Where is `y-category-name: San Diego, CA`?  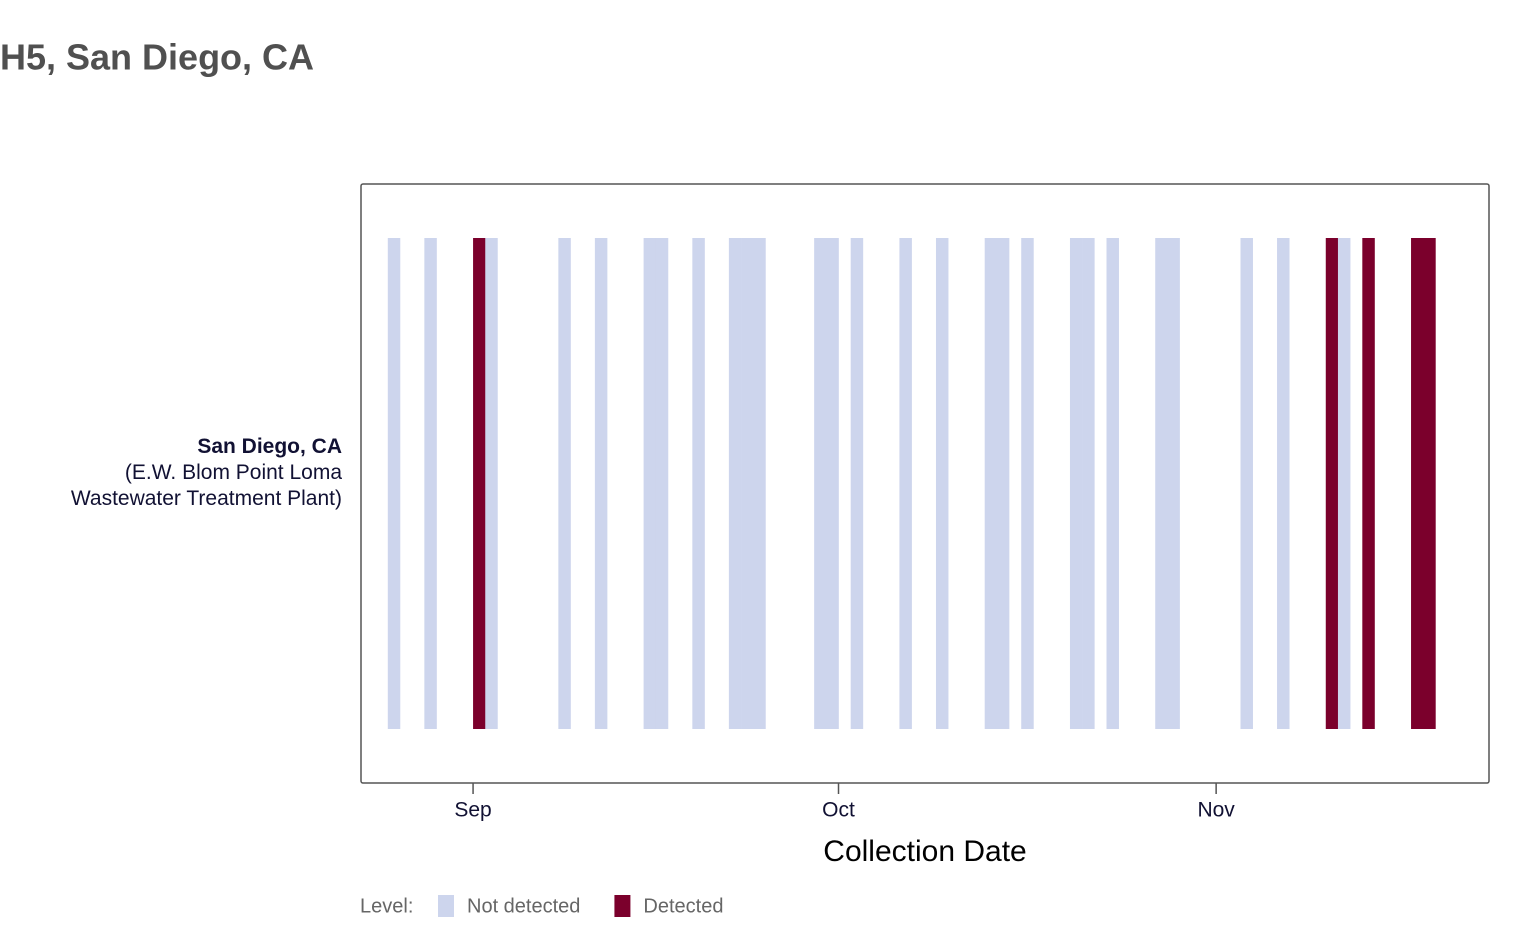
y-category-name: San Diego, CA is located at coordinates (269, 446).